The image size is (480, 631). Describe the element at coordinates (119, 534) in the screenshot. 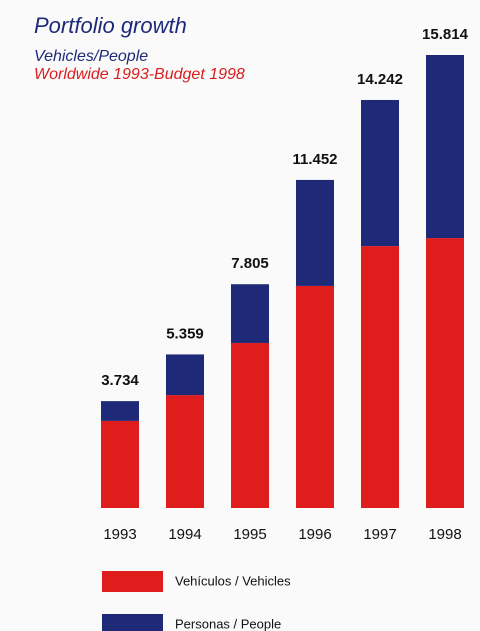

I see `x-tick-label: 1993` at that location.